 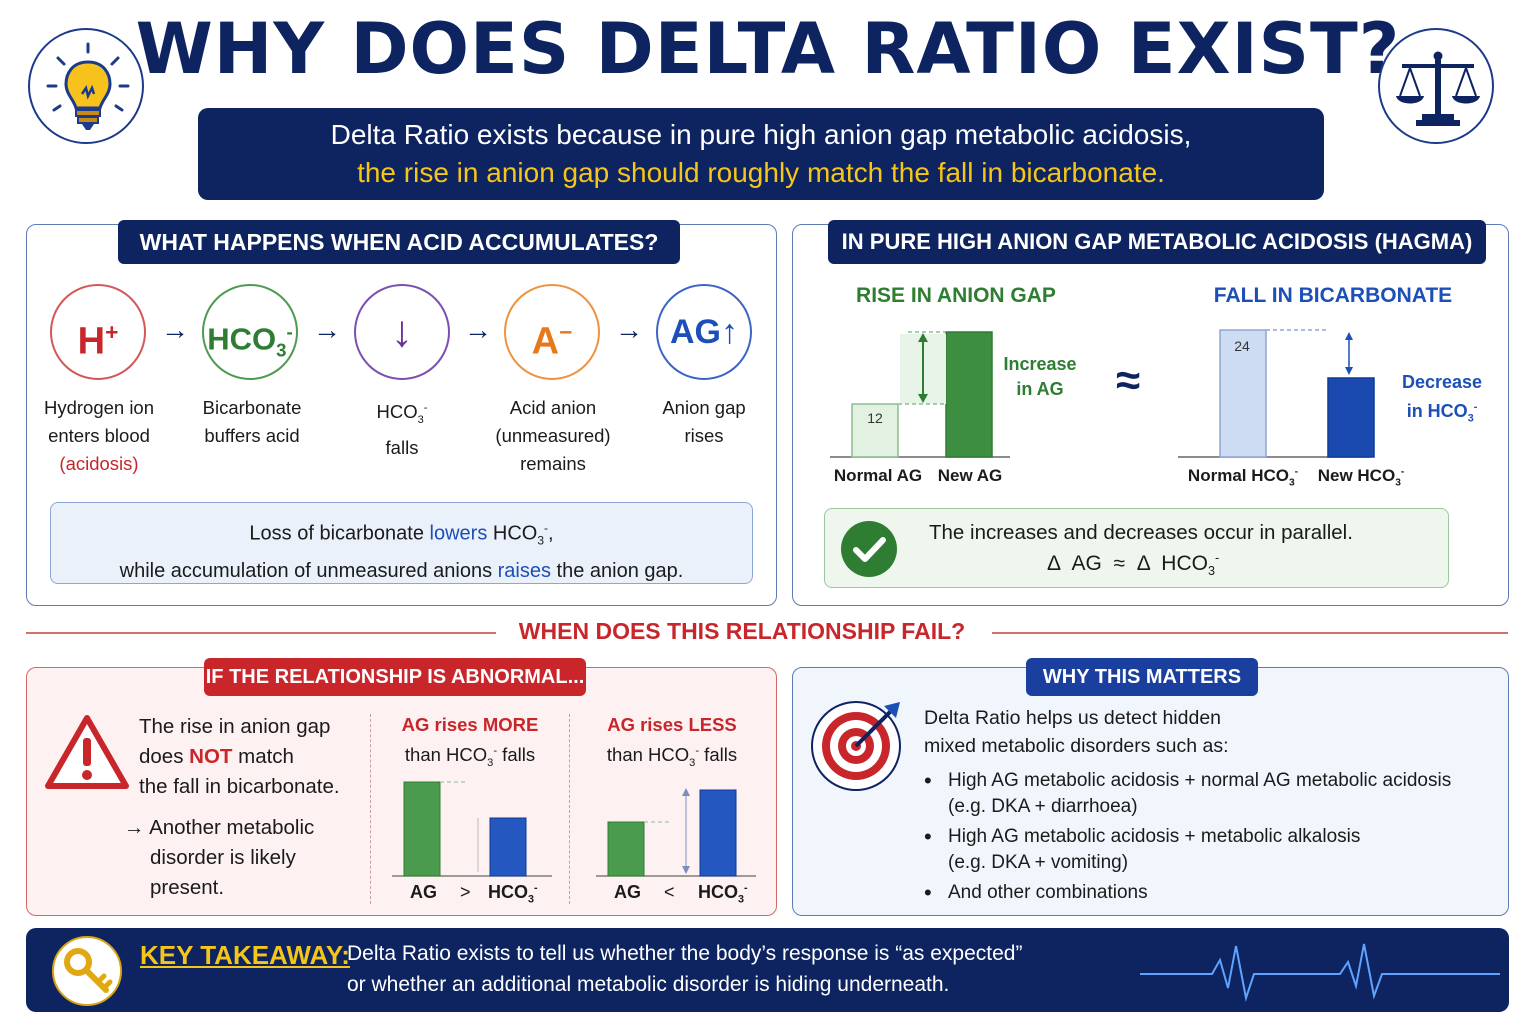 I want to click on step-anion-gap-label: Anion gap rises, so click(x=704, y=421).